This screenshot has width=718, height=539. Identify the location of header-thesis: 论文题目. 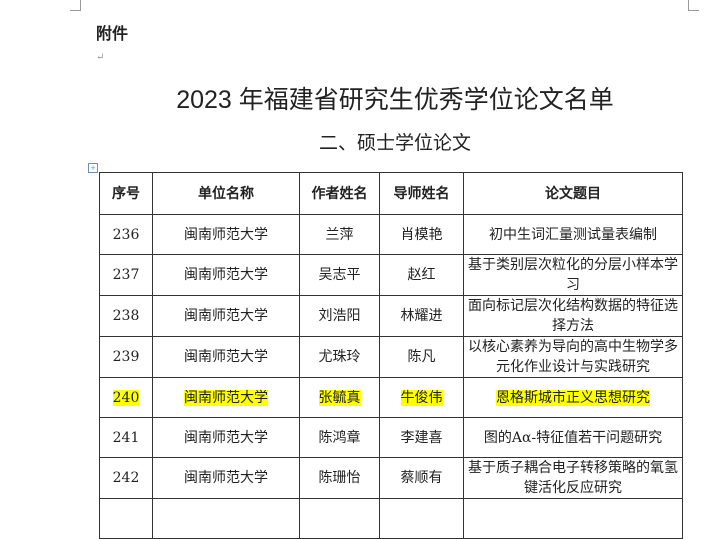
(573, 193).